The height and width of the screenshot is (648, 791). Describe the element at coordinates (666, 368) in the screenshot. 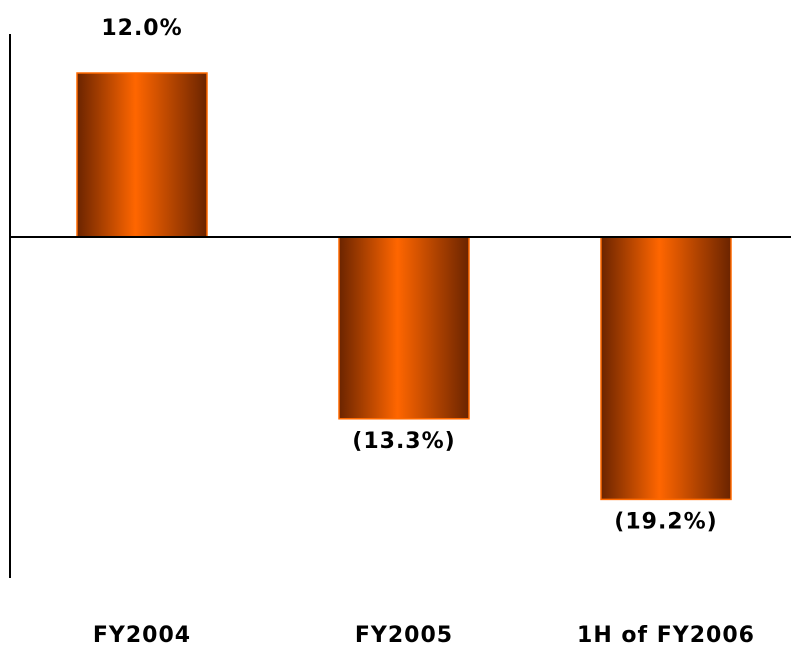

I see `bar-1h-of-fy2006` at that location.